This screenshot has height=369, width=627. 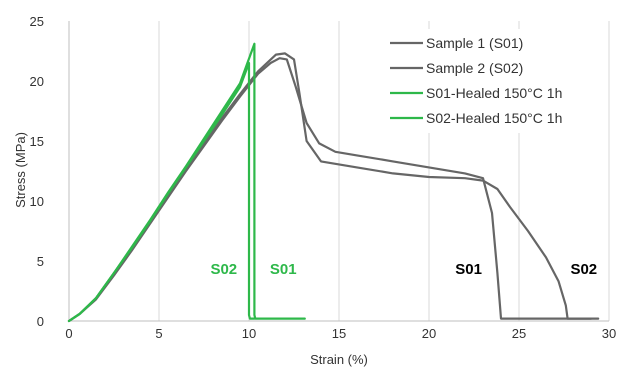 I want to click on y-axis-title: Stress (MPa), so click(x=20, y=170).